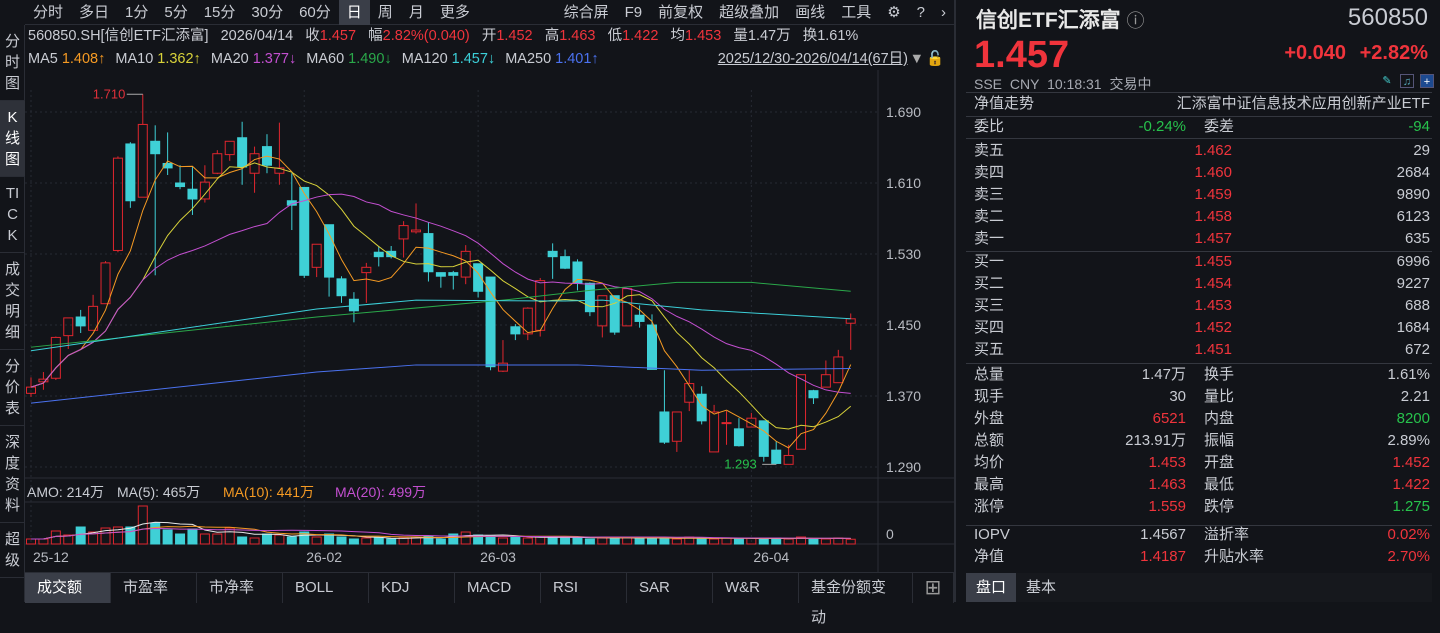 The image size is (1440, 633). Describe the element at coordinates (385, 12) in the screenshot. I see `period-tab: 周` at that location.